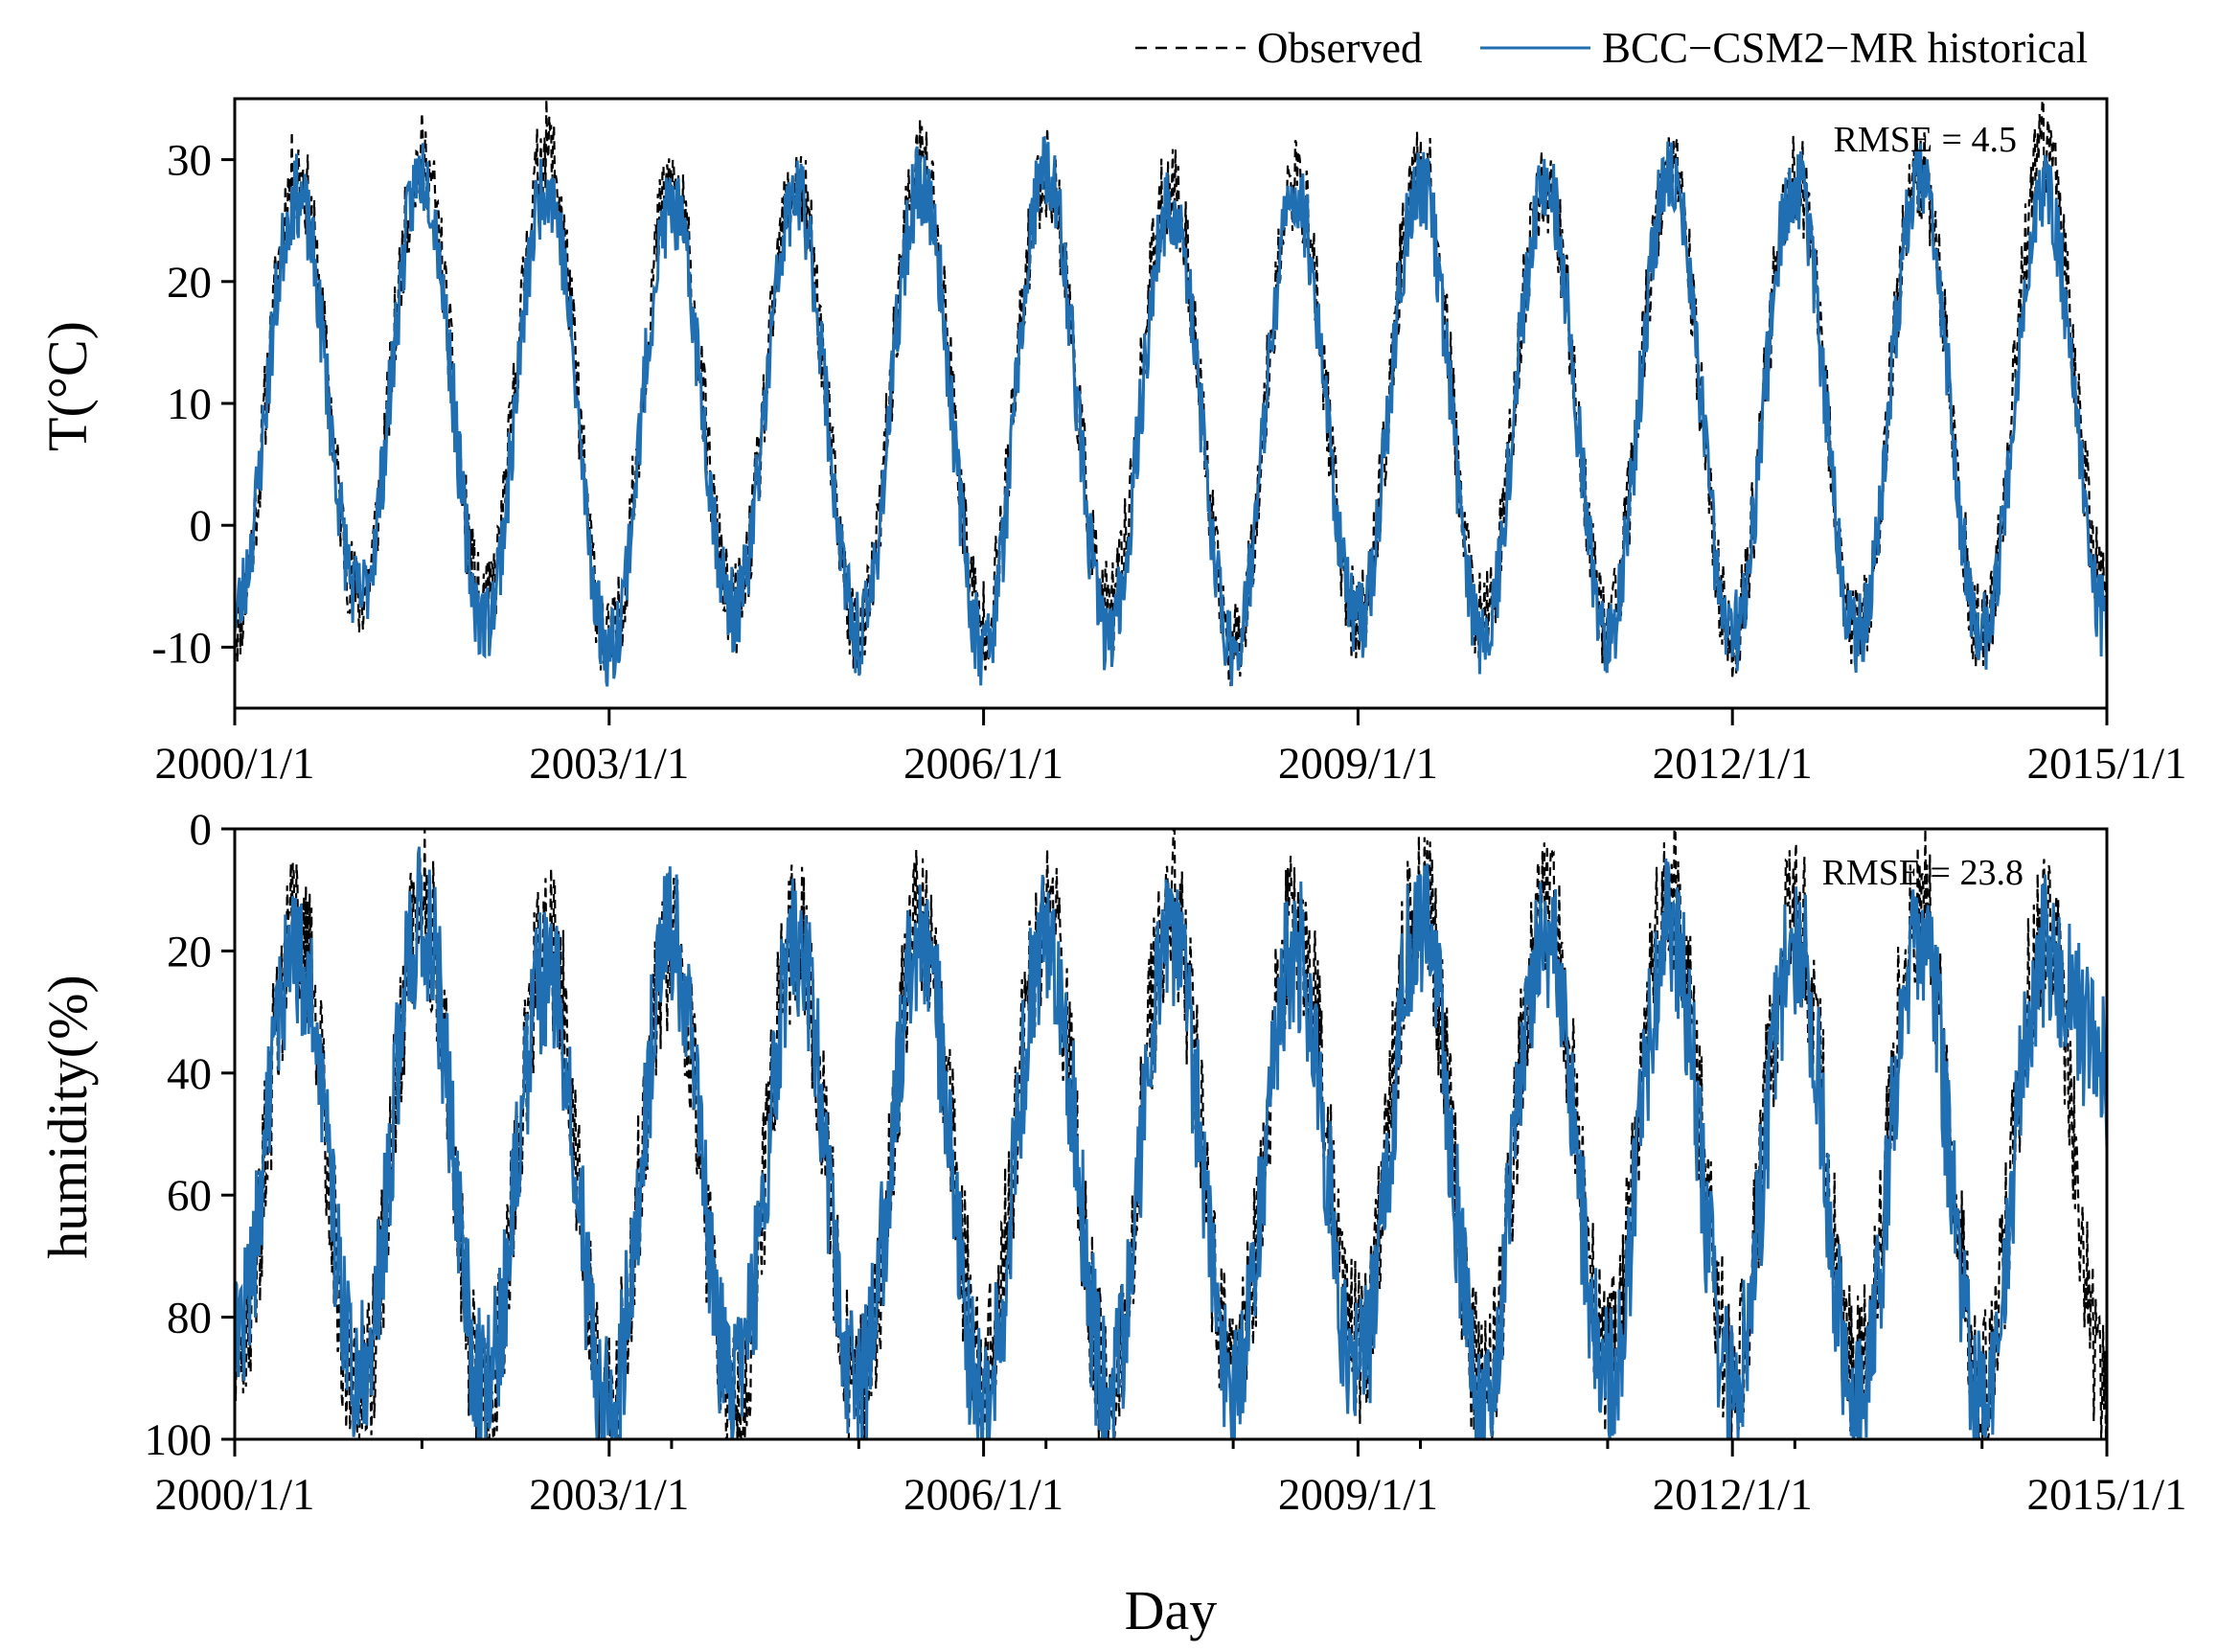 The width and height of the screenshot is (2218, 1652). Describe the element at coordinates (234, 764) in the screenshot. I see `temperature-xtick-label: 2000/1/1` at that location.